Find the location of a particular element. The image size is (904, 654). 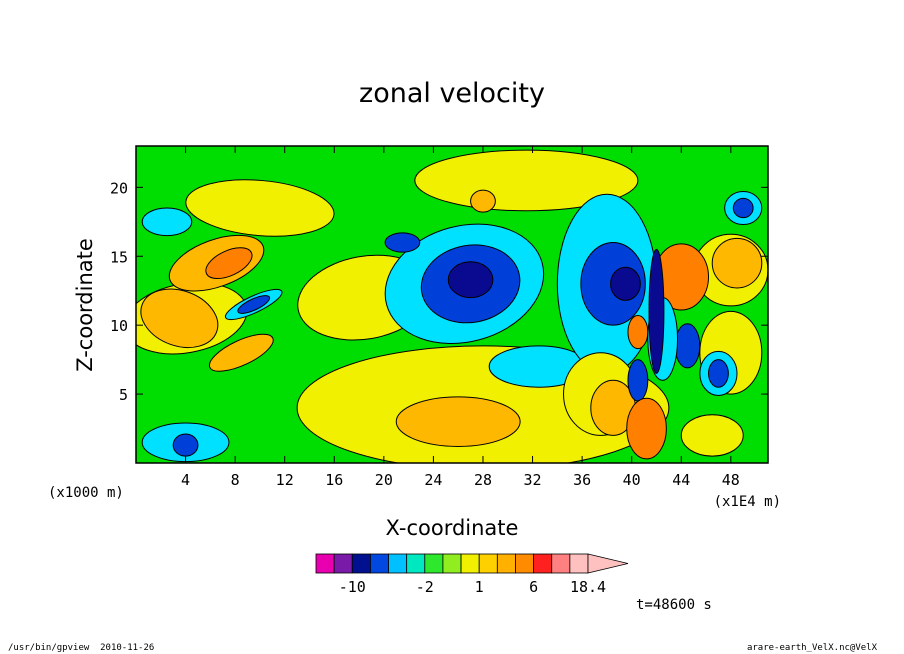

x-tick-label: 28 is located at coordinates (483, 480).